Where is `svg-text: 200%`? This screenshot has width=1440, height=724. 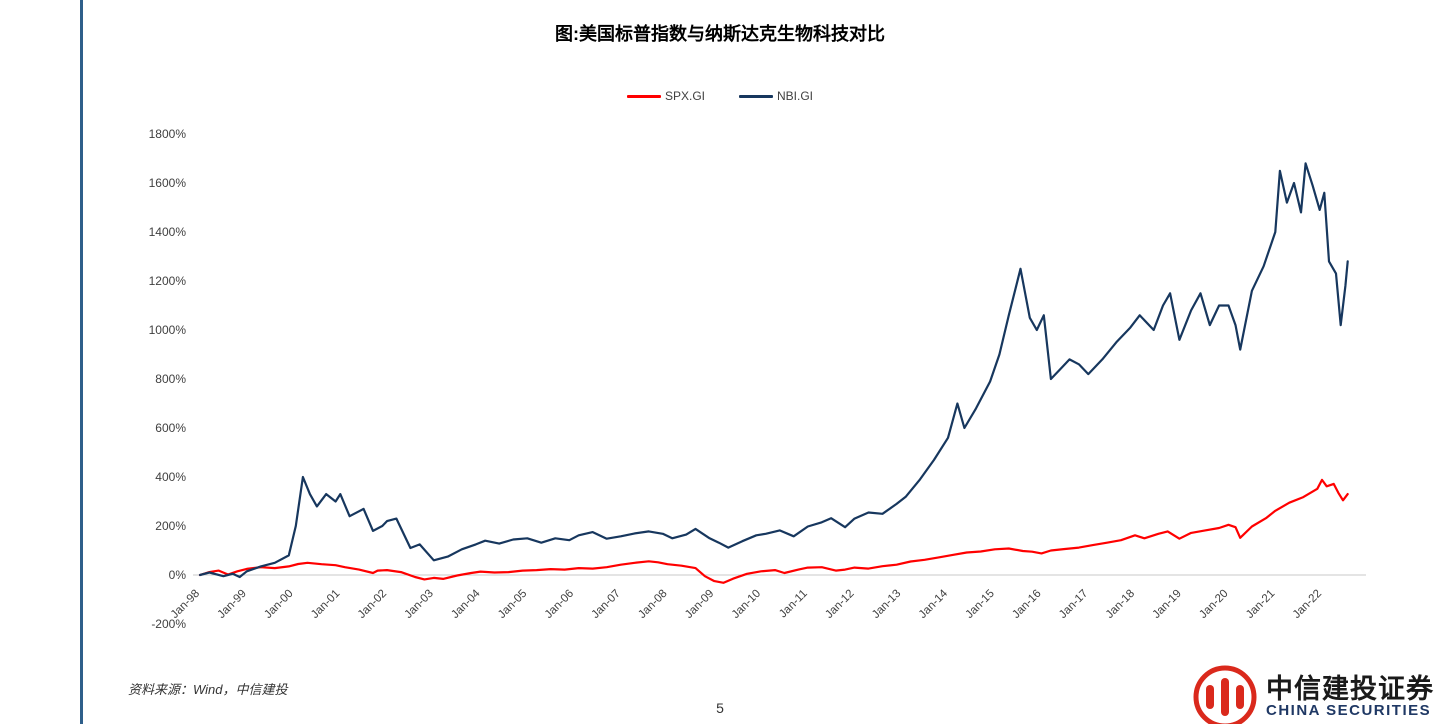
svg-text: 200% is located at coordinates (170, 526).